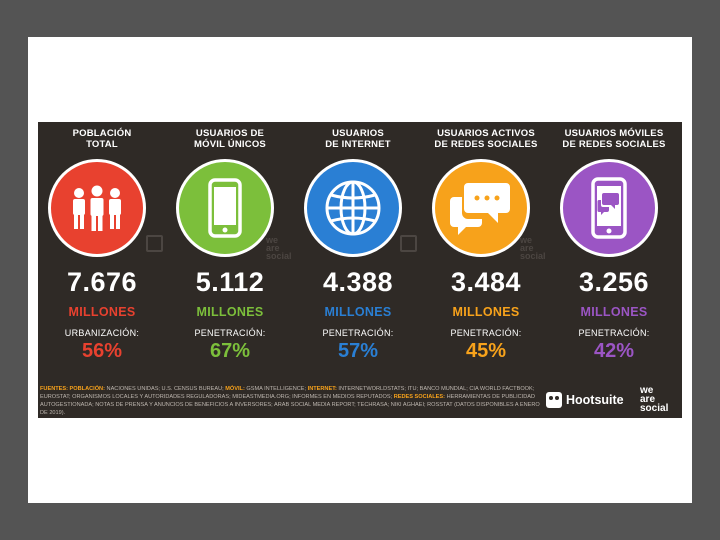 Image resolution: width=720 pixels, height=540 pixels. What do you see at coordinates (614, 351) in the screenshot?
I see `stat-percent: 42%` at bounding box center [614, 351].